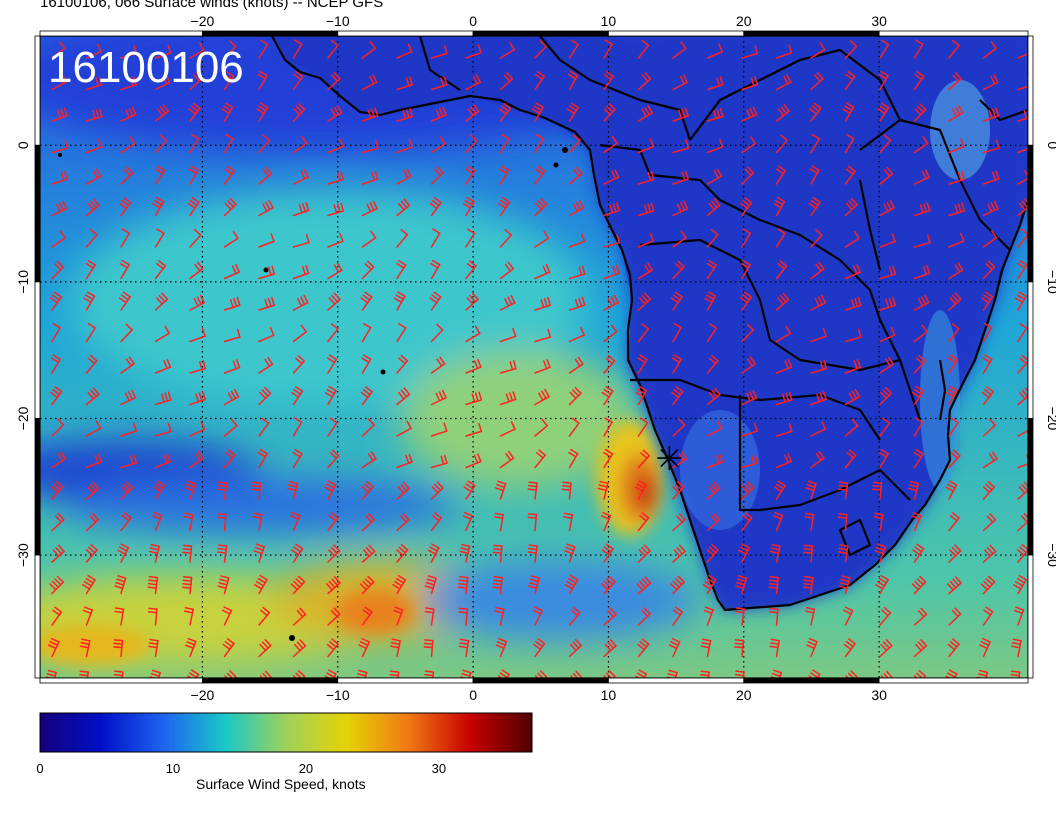  Describe the element at coordinates (1030, 487) in the screenshot. I see `axis-bar-right` at that location.